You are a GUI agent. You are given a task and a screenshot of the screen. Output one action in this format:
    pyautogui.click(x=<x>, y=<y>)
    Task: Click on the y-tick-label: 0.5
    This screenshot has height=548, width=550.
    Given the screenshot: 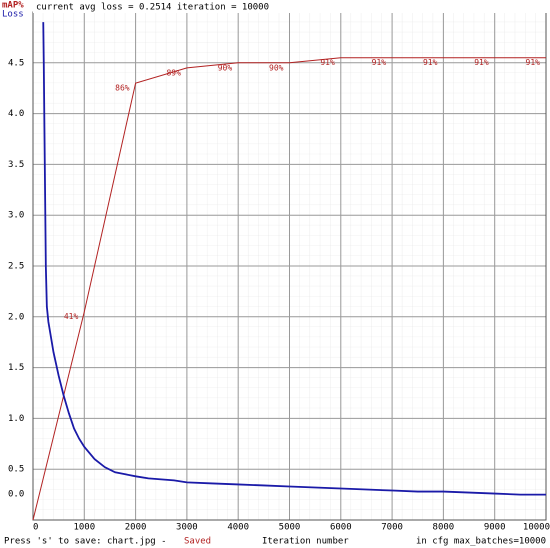 What is the action you would take?
    pyautogui.click(x=16, y=470)
    